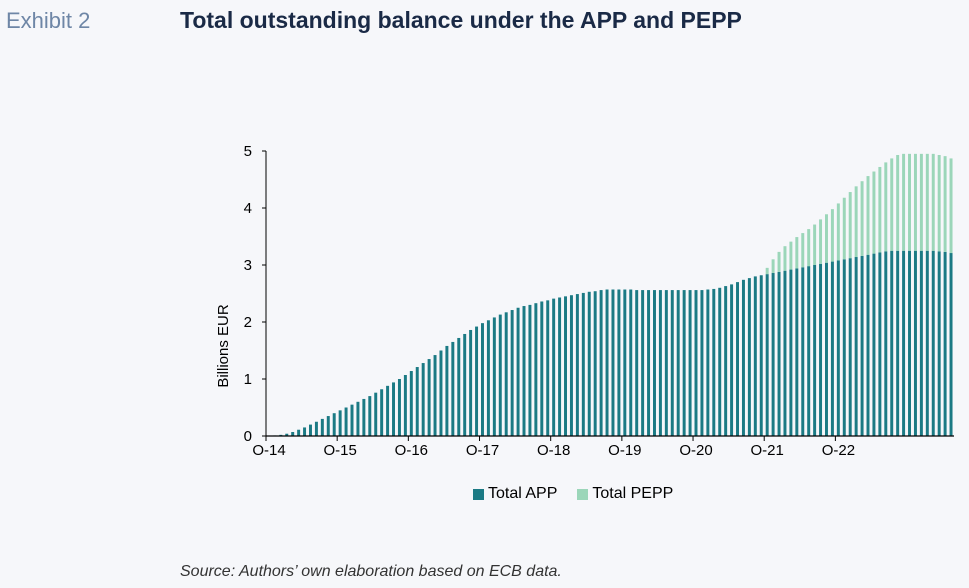 The image size is (969, 588). I want to click on x-tick-label: O-14, so click(268, 450).